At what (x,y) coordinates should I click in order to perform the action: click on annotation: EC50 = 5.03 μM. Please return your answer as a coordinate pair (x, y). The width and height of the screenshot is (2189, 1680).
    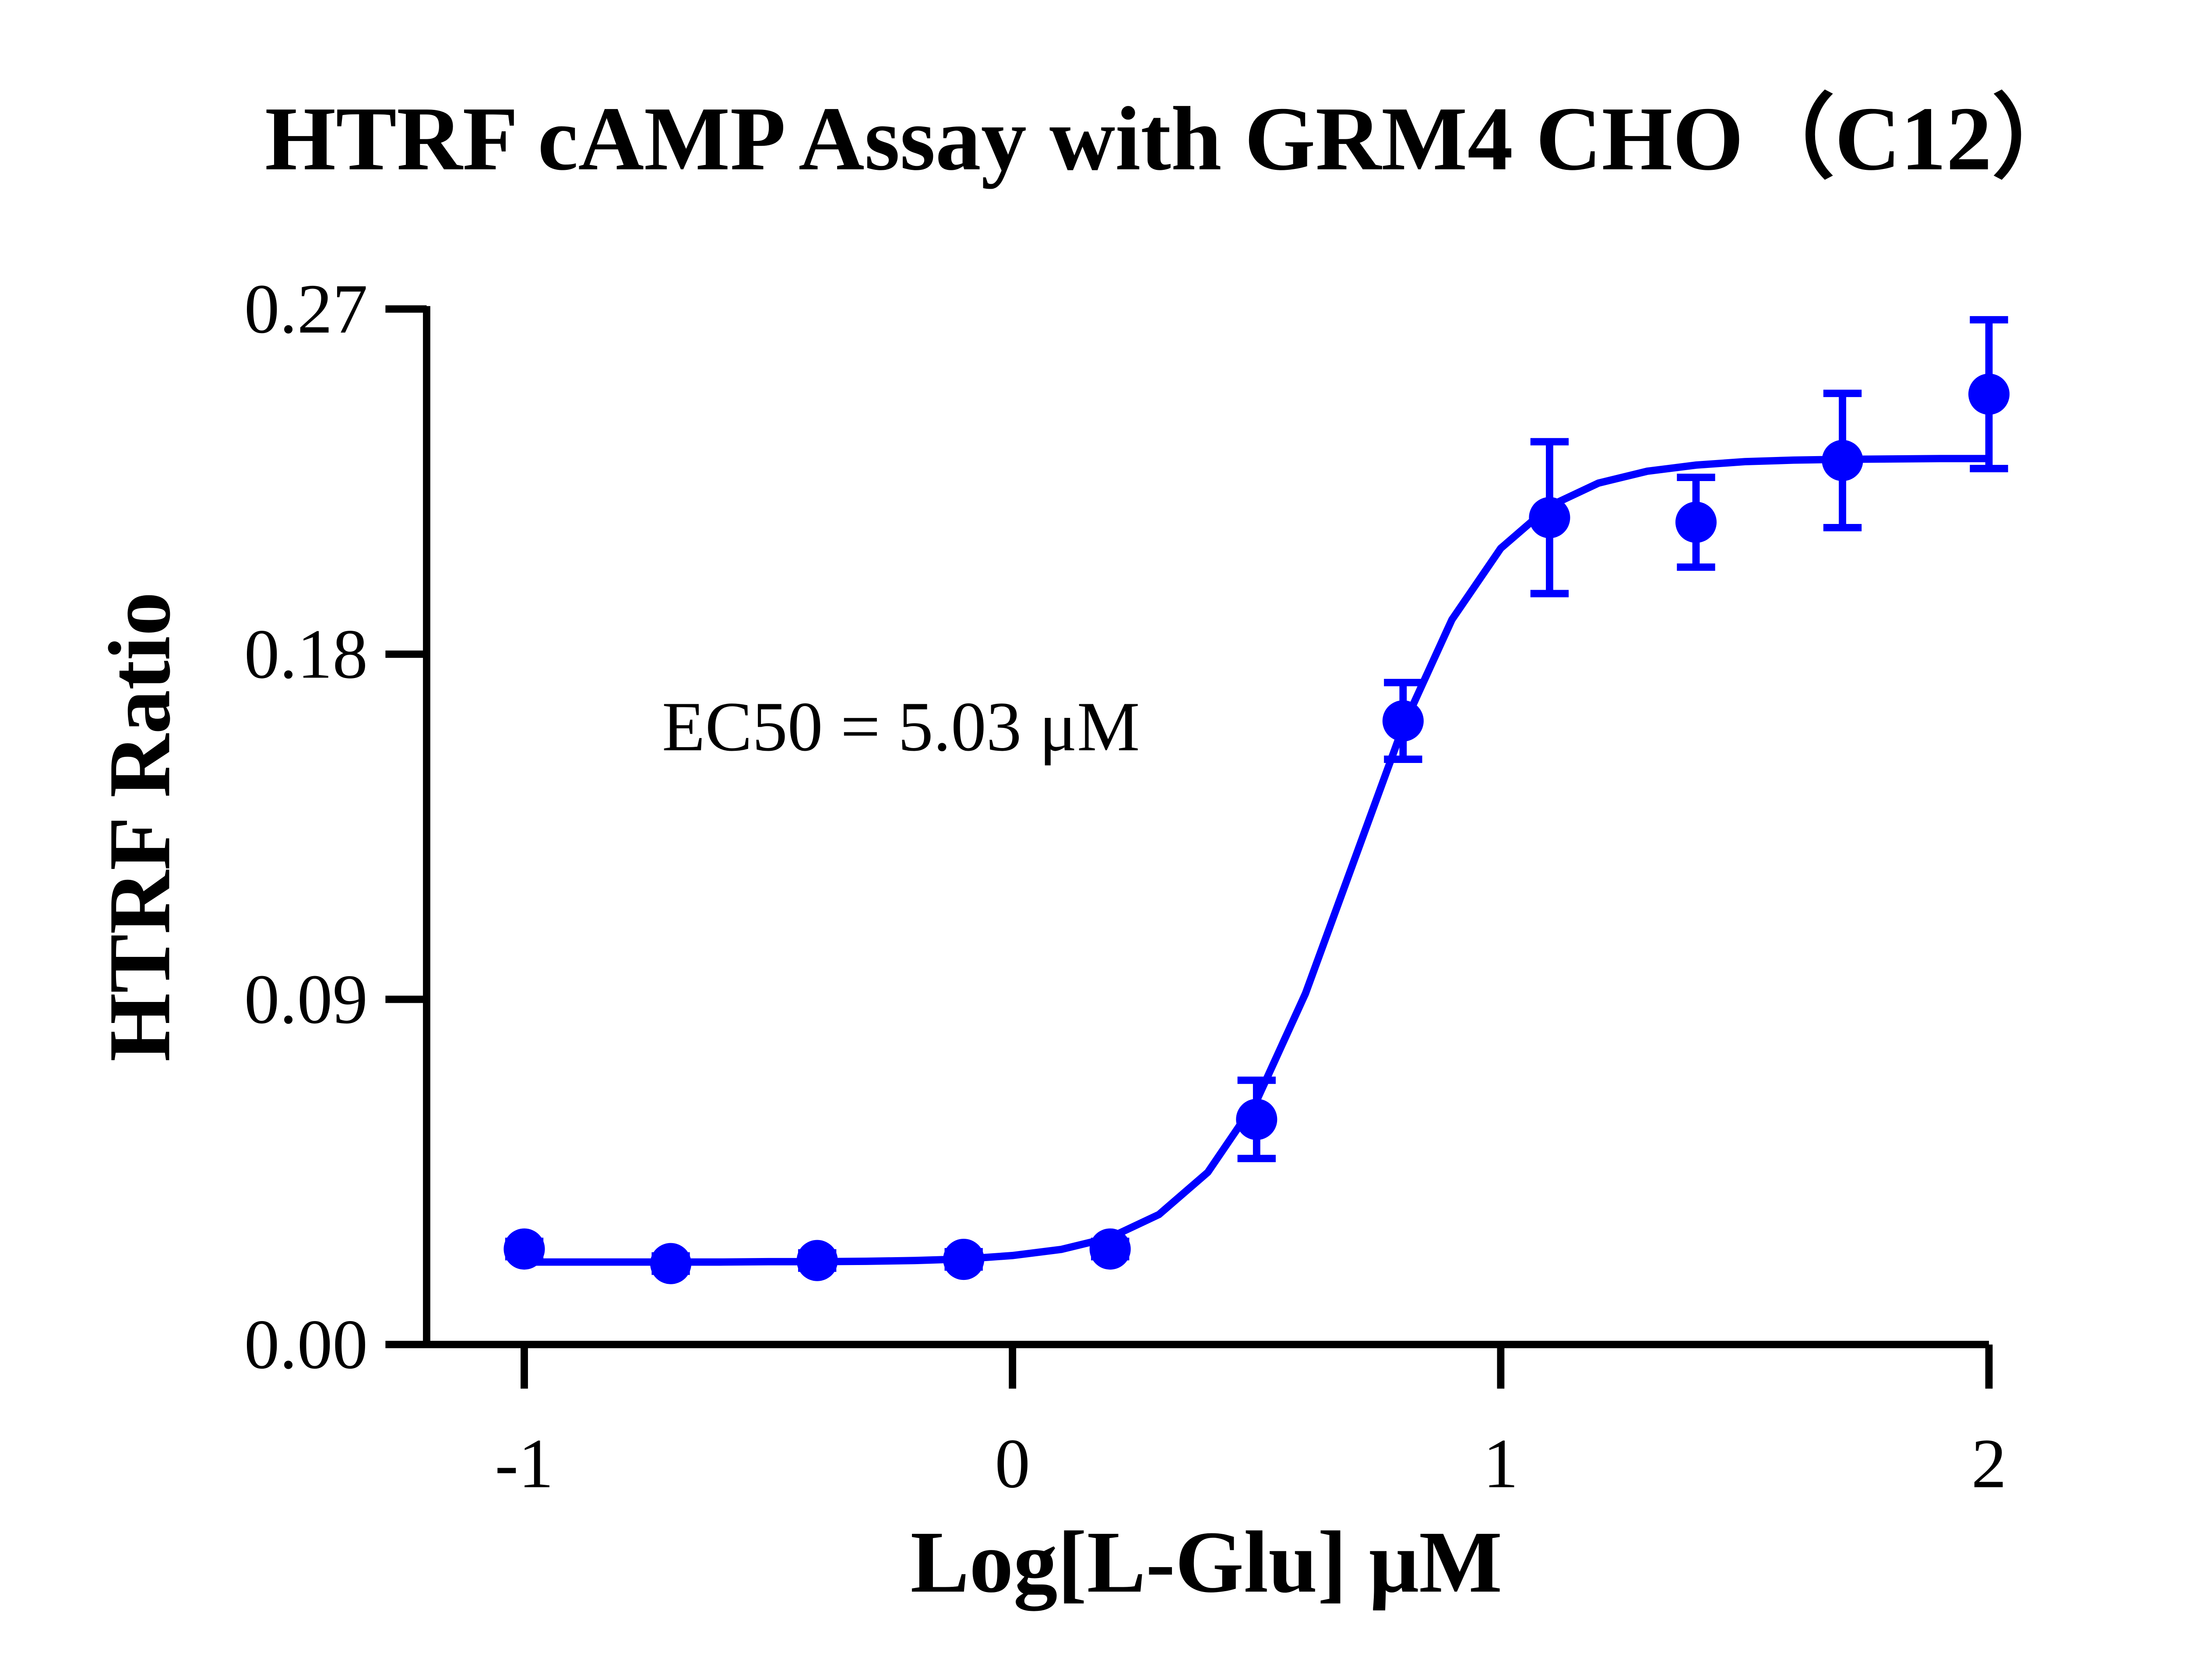
    Looking at the image, I should click on (901, 726).